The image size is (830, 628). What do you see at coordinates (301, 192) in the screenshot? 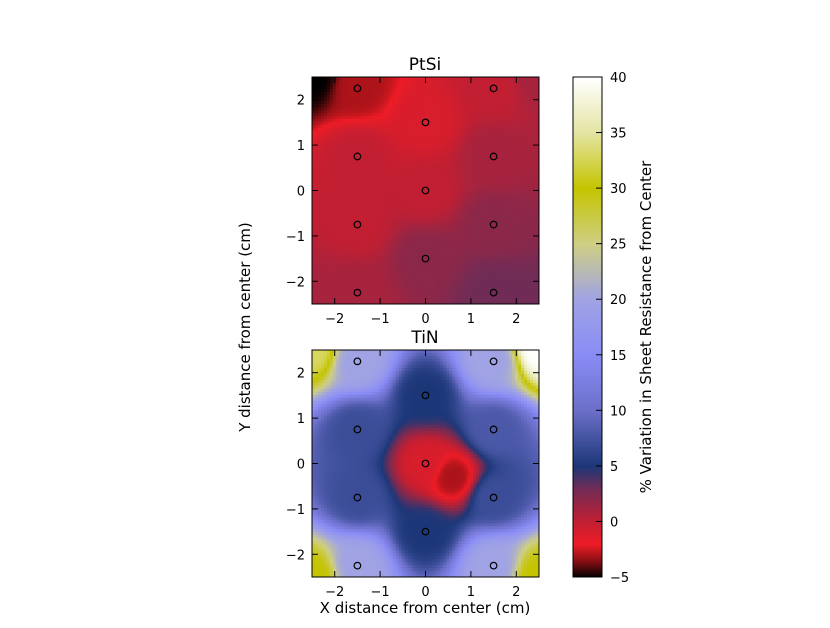
I see `ptsi-ytick-label-2: 0` at bounding box center [301, 192].